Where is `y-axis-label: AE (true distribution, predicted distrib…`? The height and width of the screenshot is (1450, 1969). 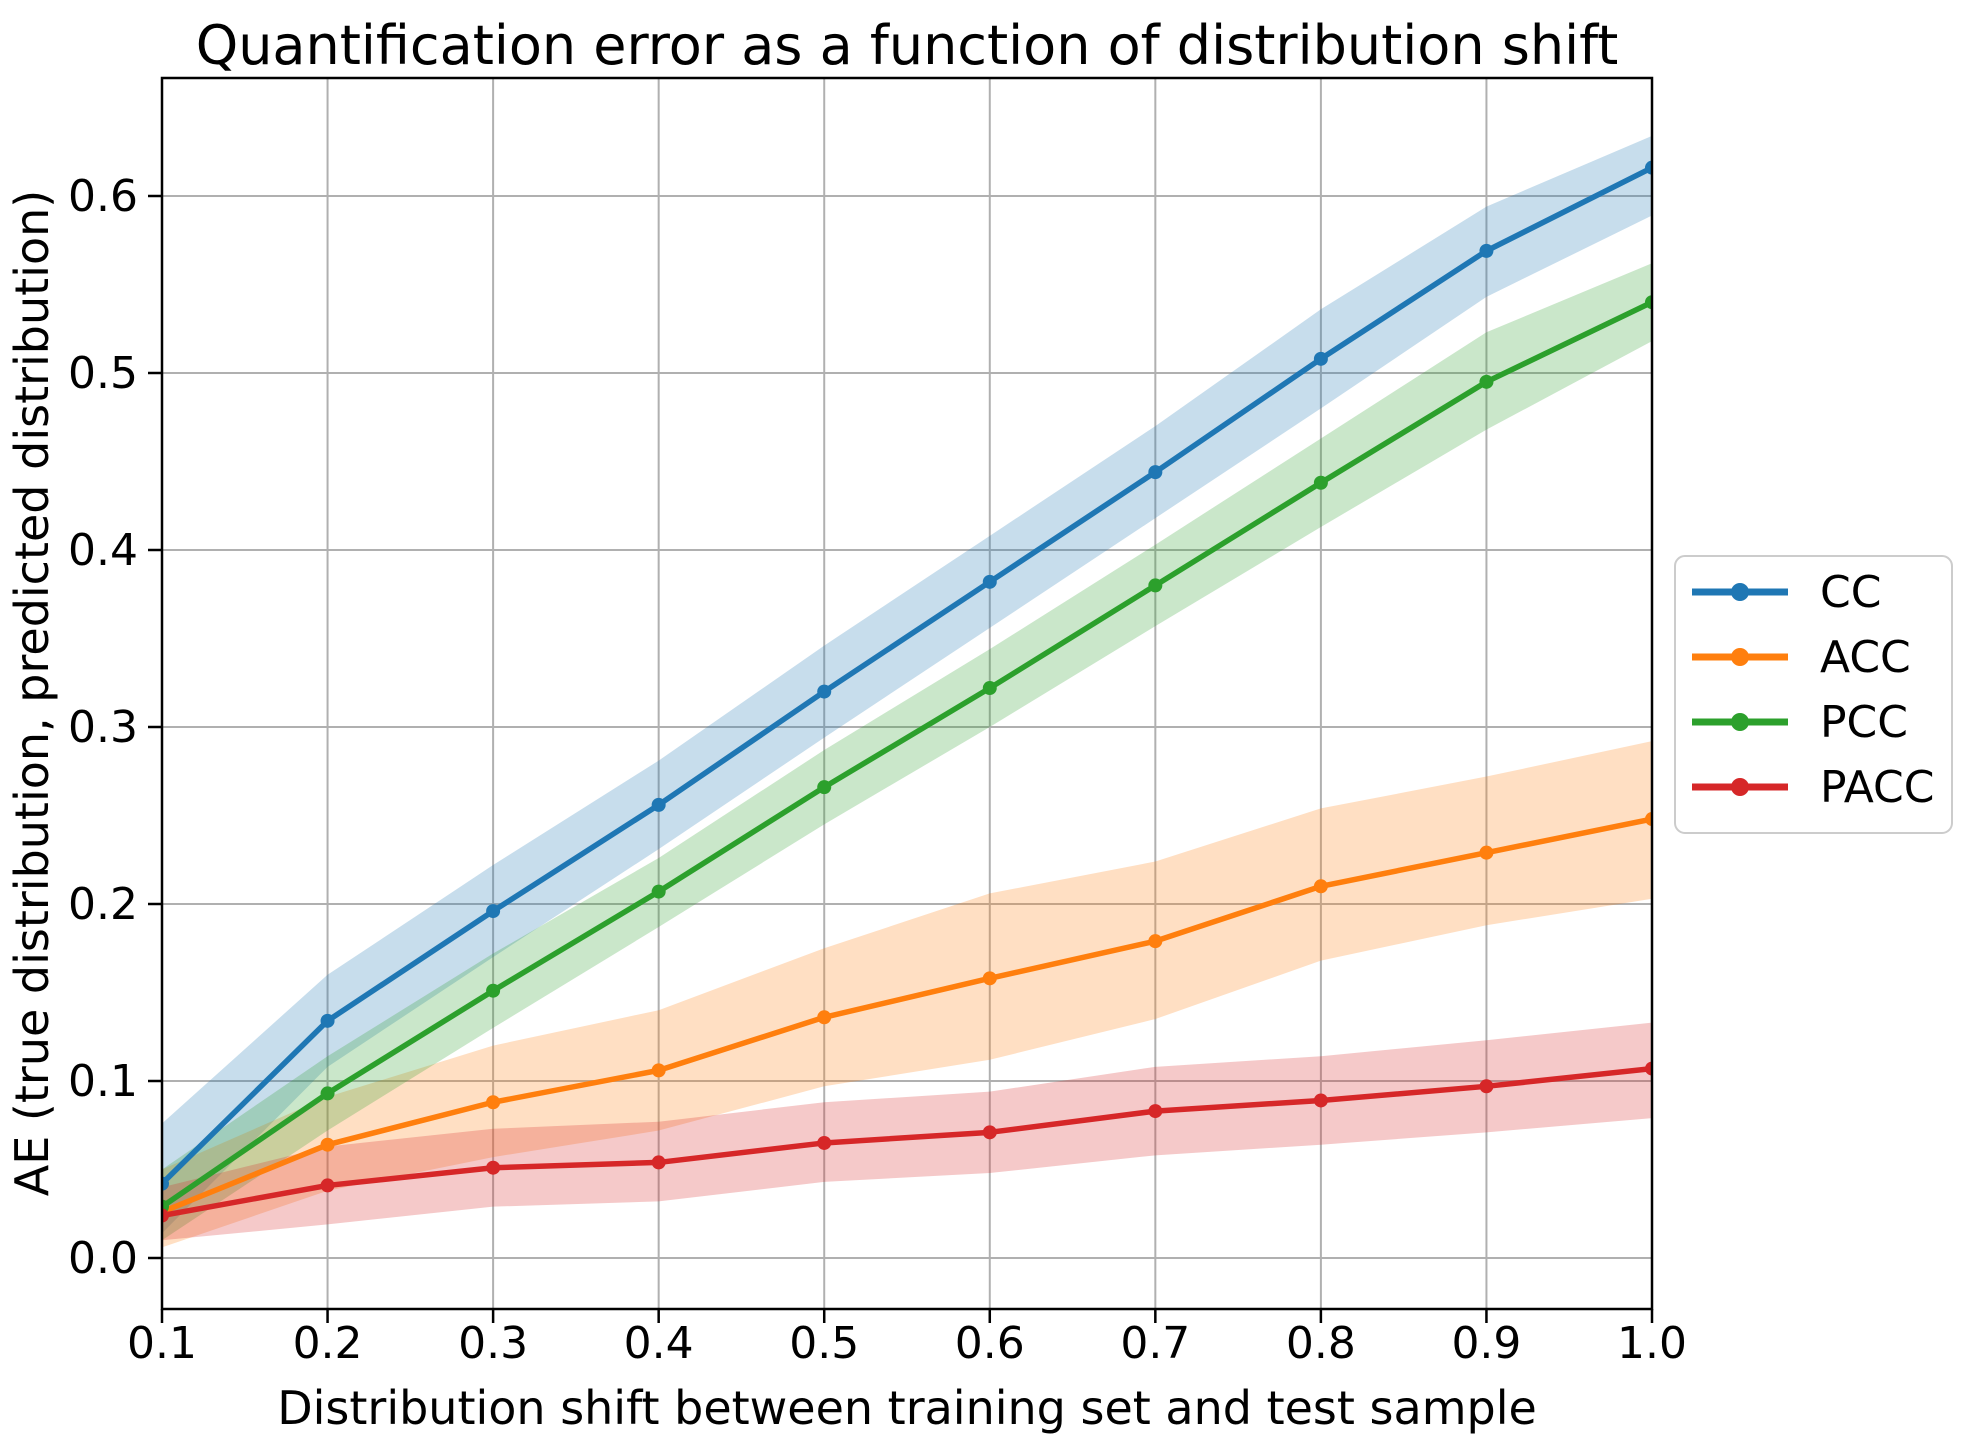 y-axis-label: AE (true distribution, predicted distrib… is located at coordinates (32, 693).